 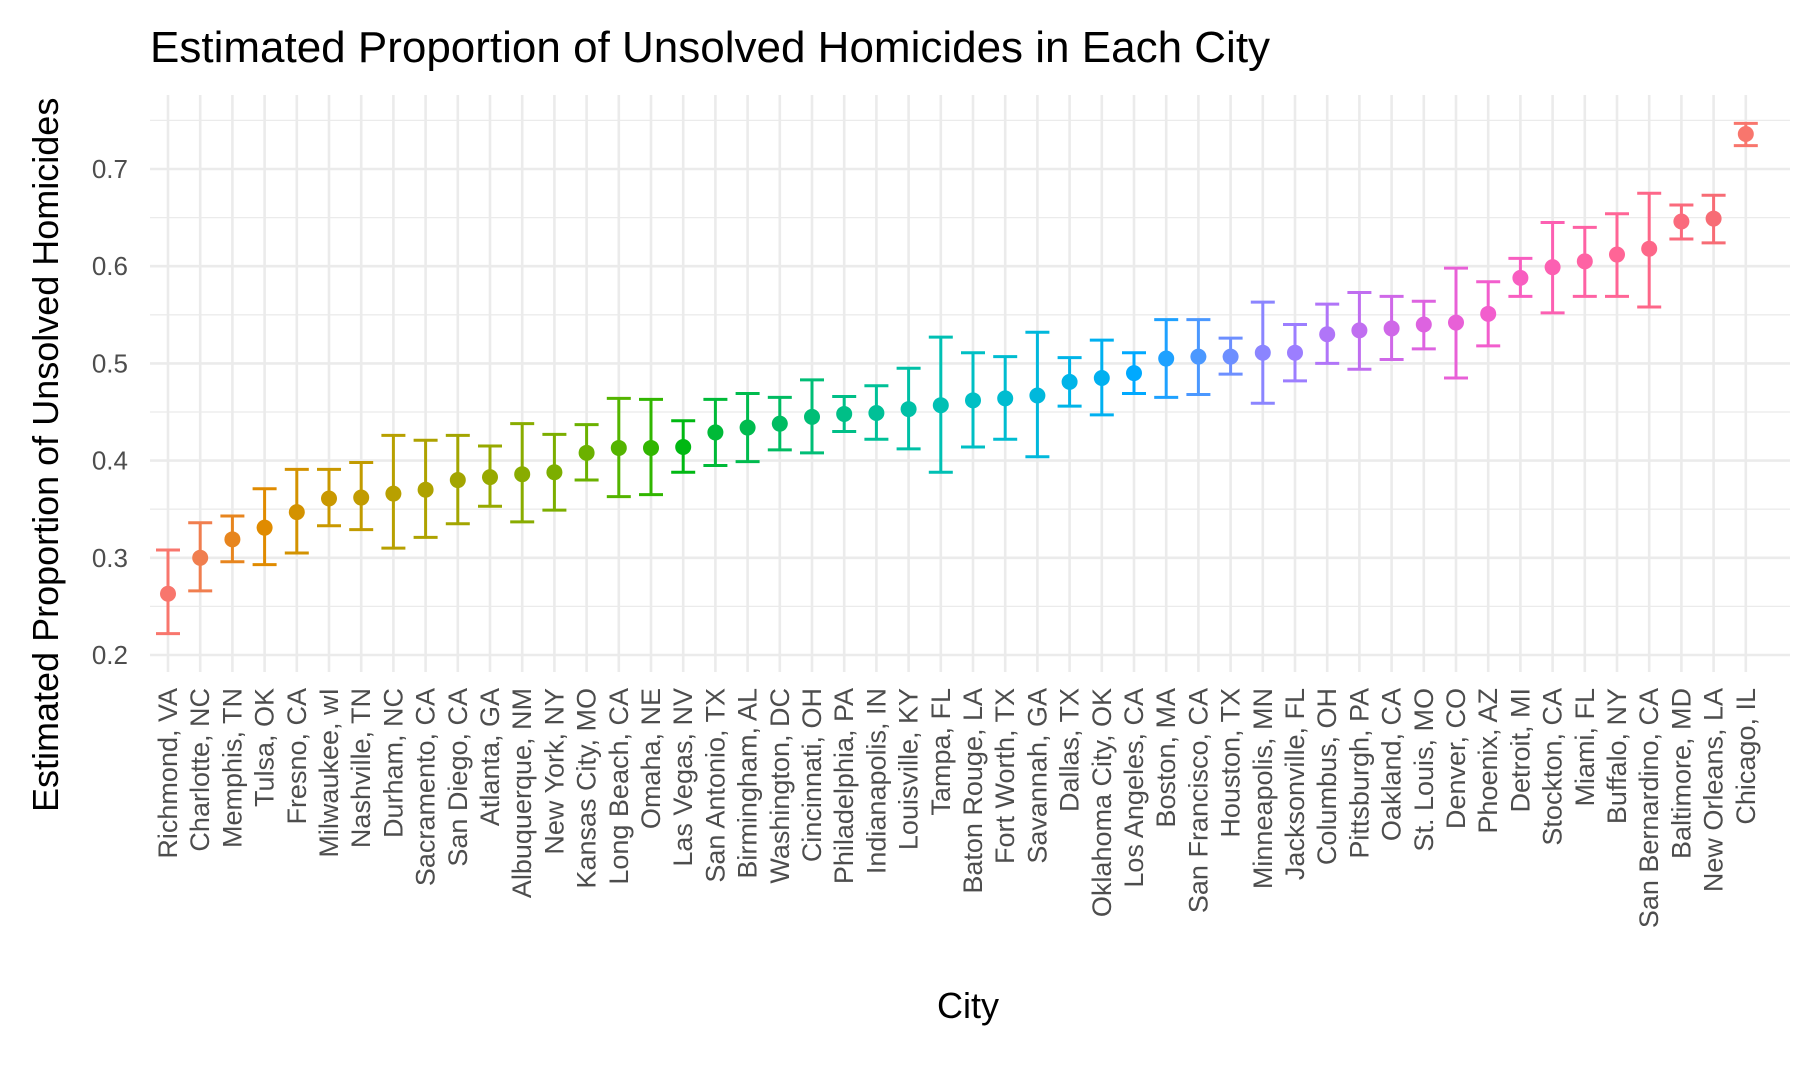 I want to click on x-tick-label: Omaha, NE, so click(x=651, y=758).